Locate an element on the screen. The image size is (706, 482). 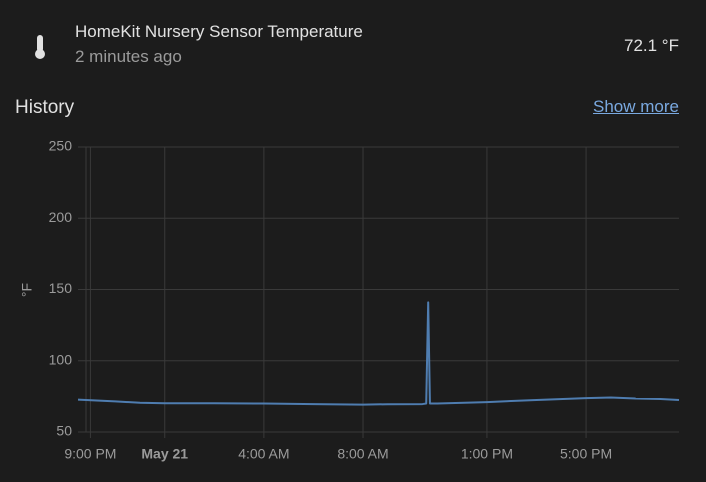
y-tick-label: 250 is located at coordinates (61, 146).